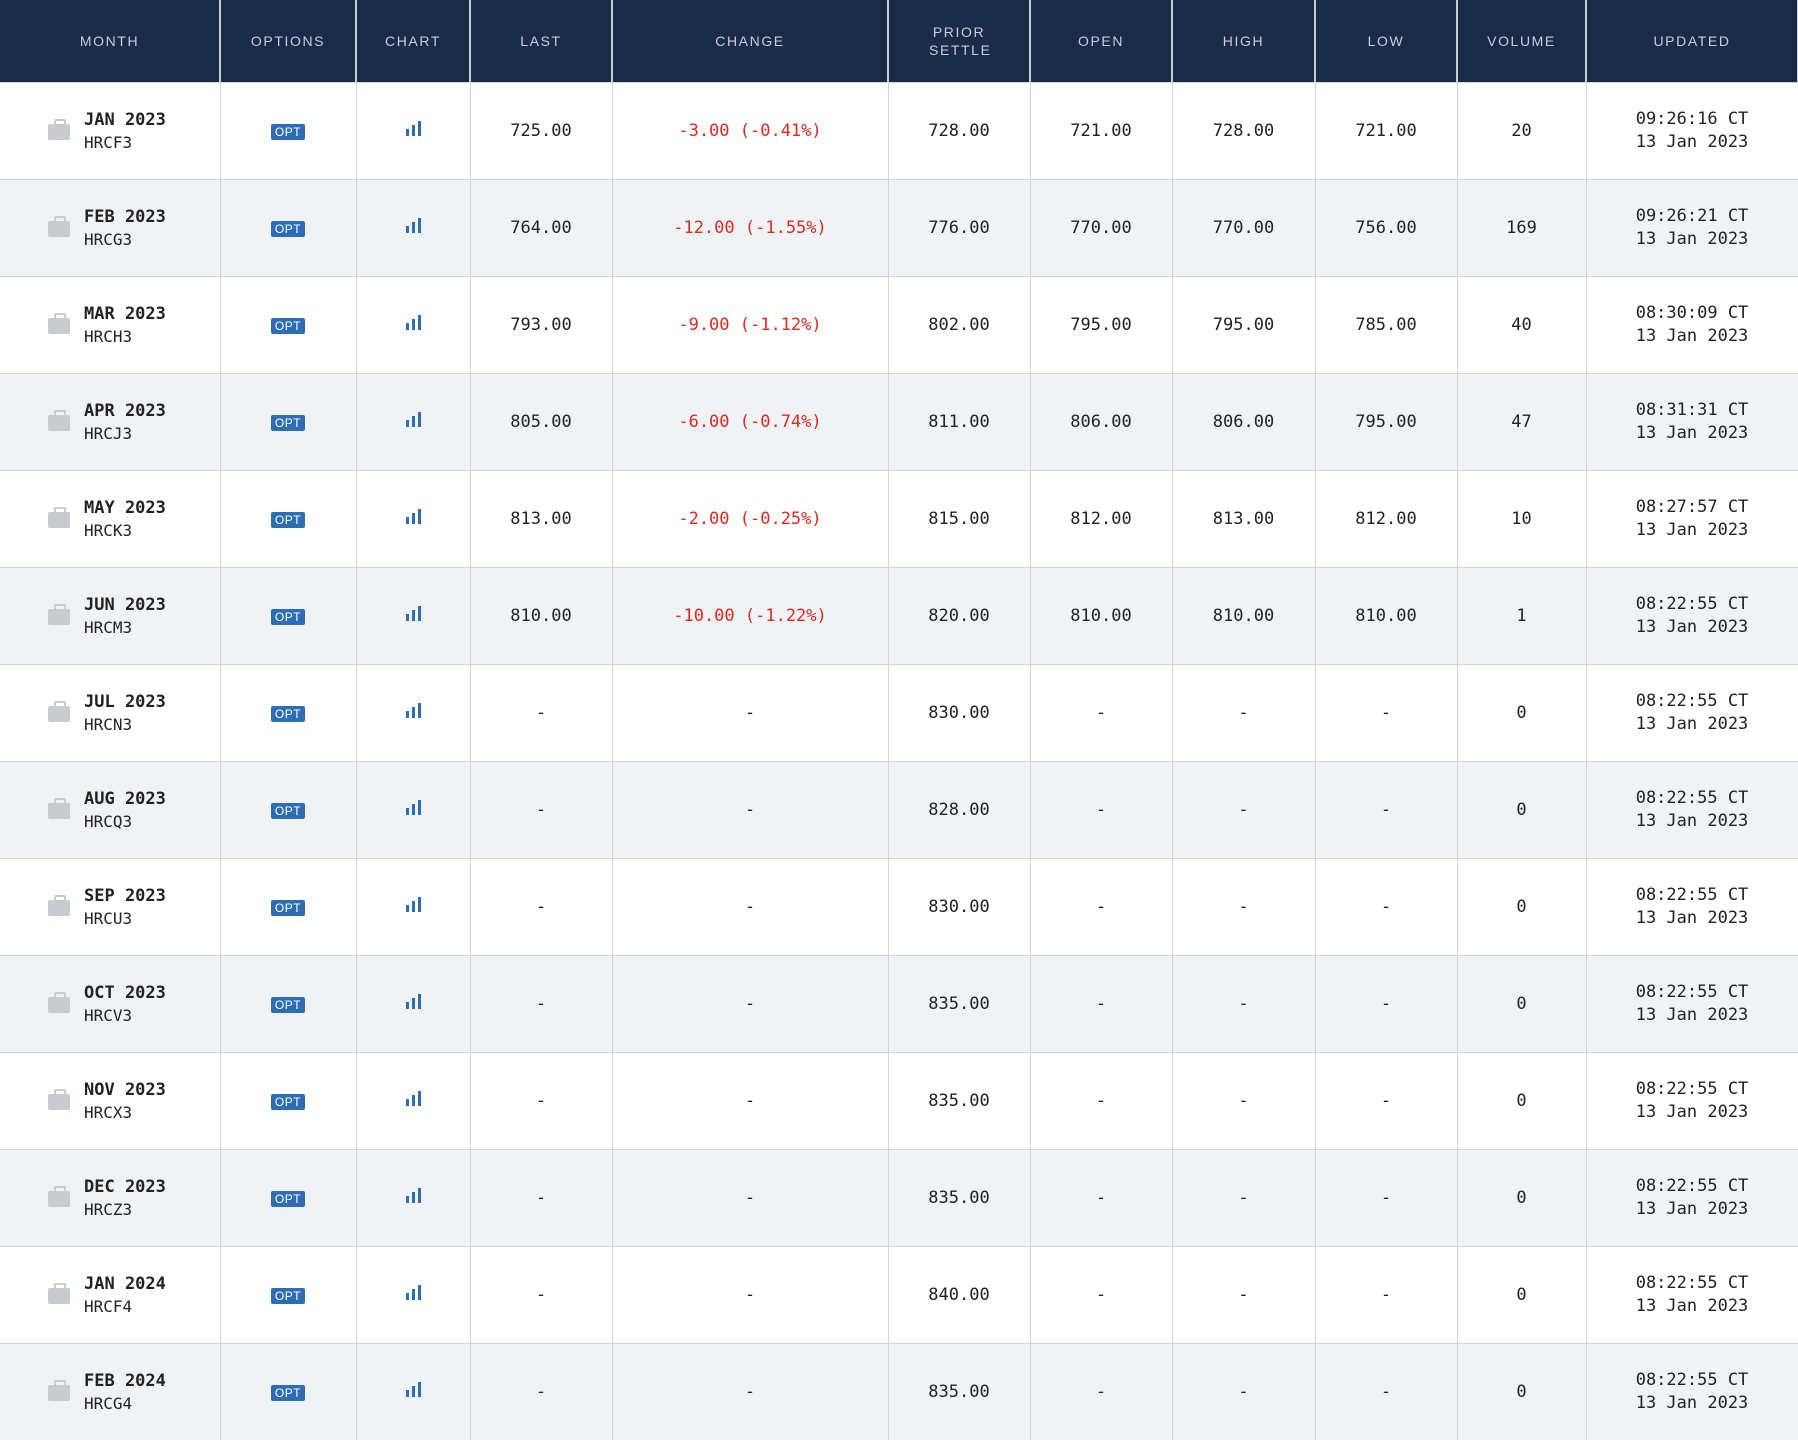 The image size is (1798, 1449). I want to click on prior-settle-cell: 828.00, so click(959, 810).